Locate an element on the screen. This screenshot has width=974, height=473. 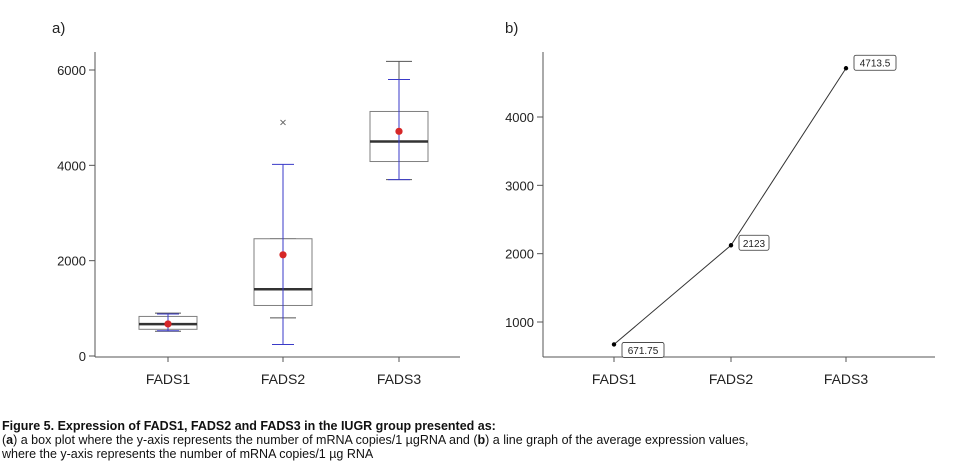
box-fads2 is located at coordinates (283, 232).